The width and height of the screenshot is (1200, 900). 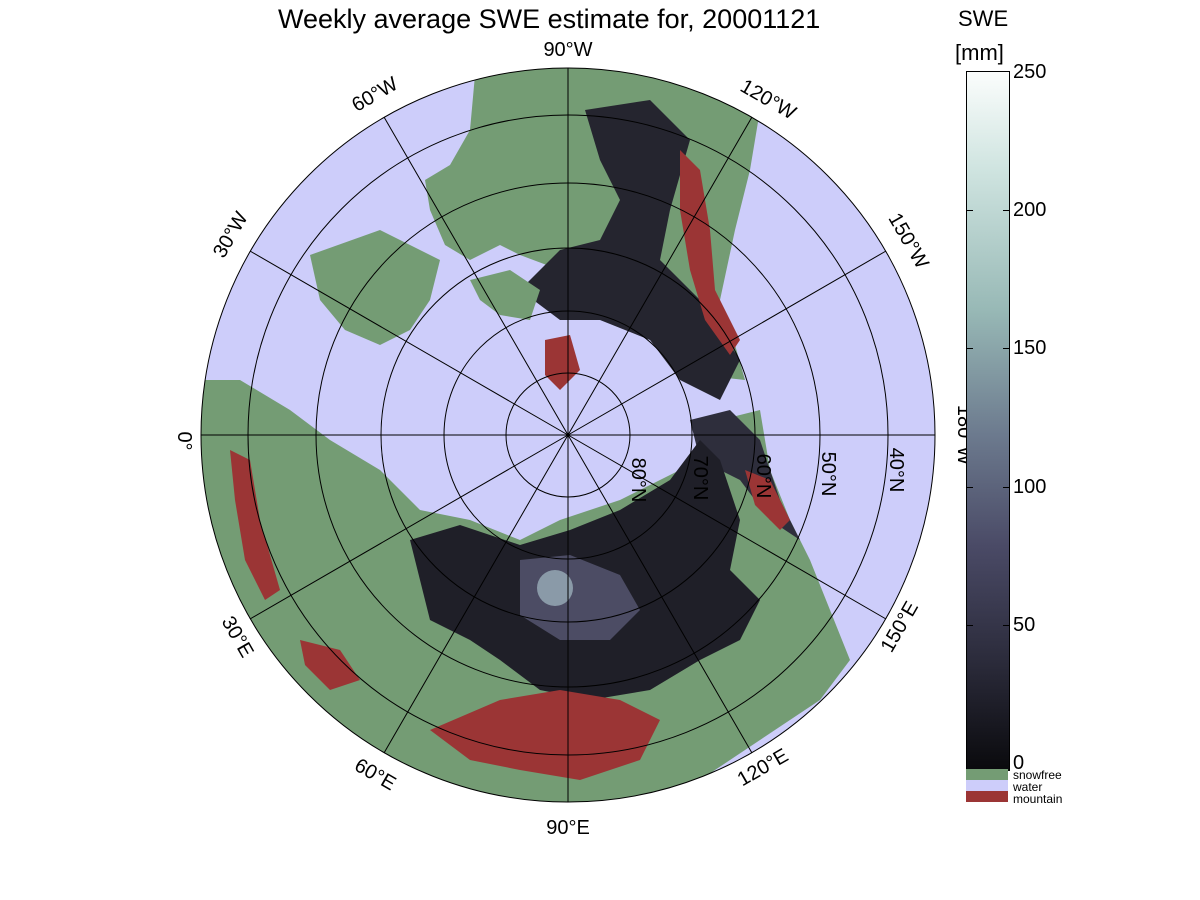 I want to click on mountain-central-asia, so click(x=545, y=735).